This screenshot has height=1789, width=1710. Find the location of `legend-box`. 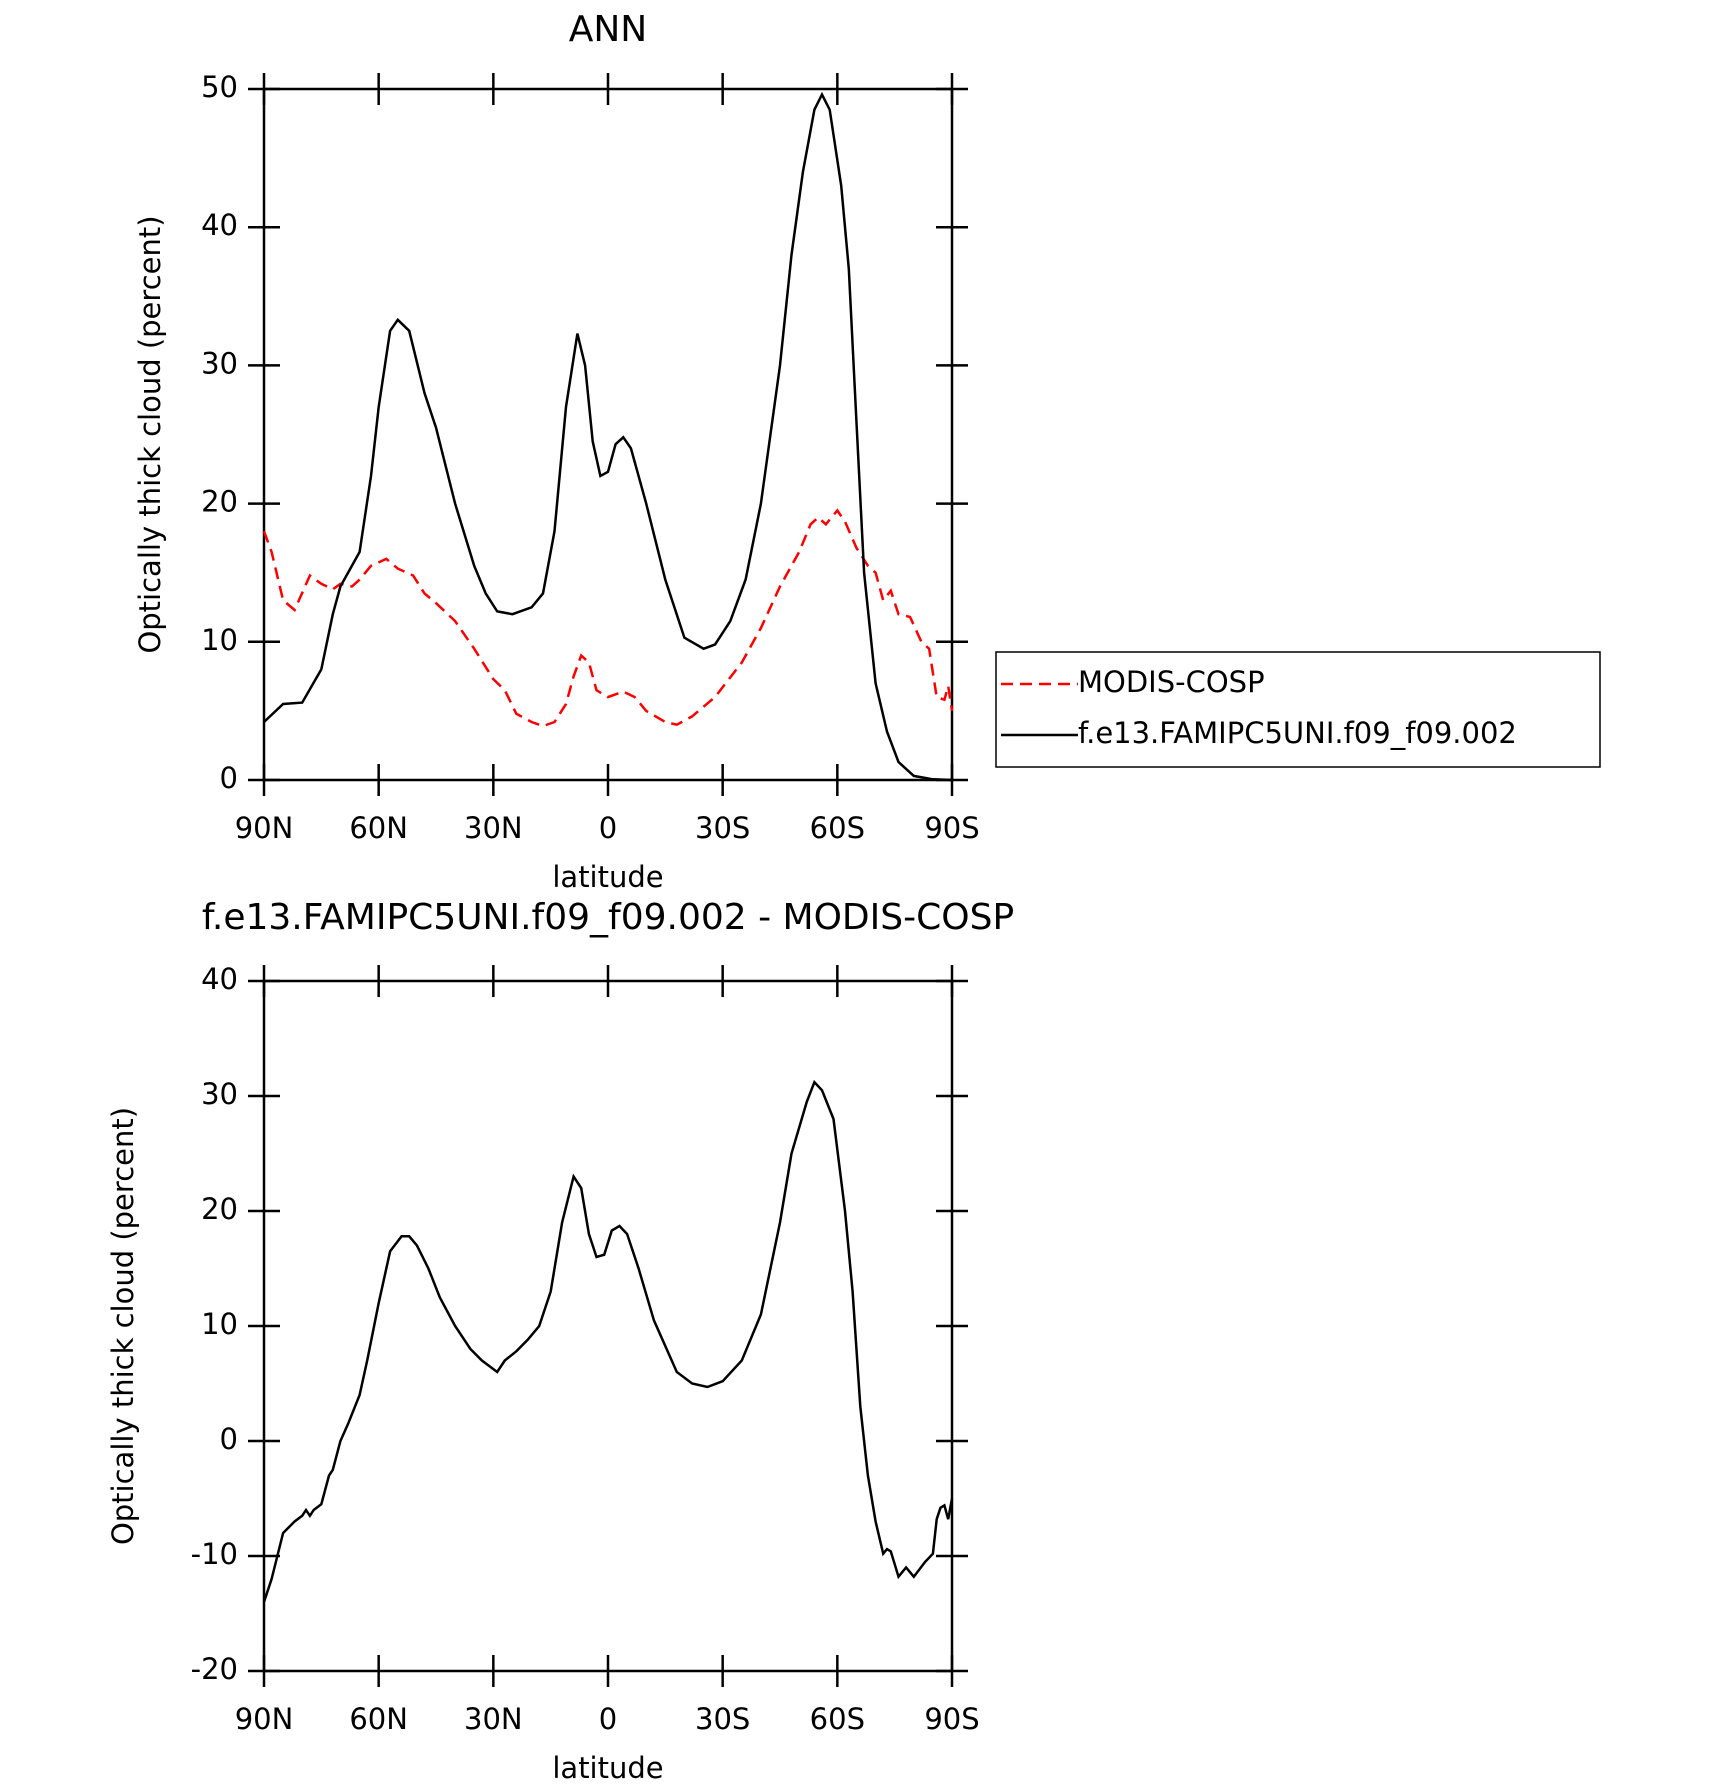

legend-box is located at coordinates (1298, 709).